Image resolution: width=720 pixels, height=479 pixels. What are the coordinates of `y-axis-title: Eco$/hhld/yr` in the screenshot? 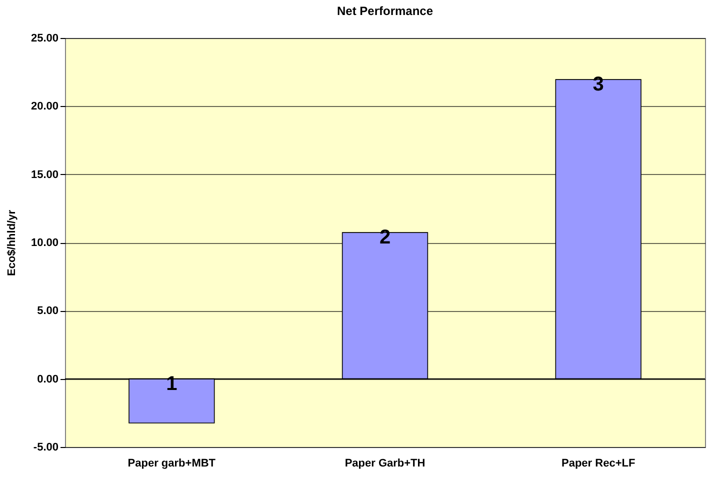 It's located at (12, 242).